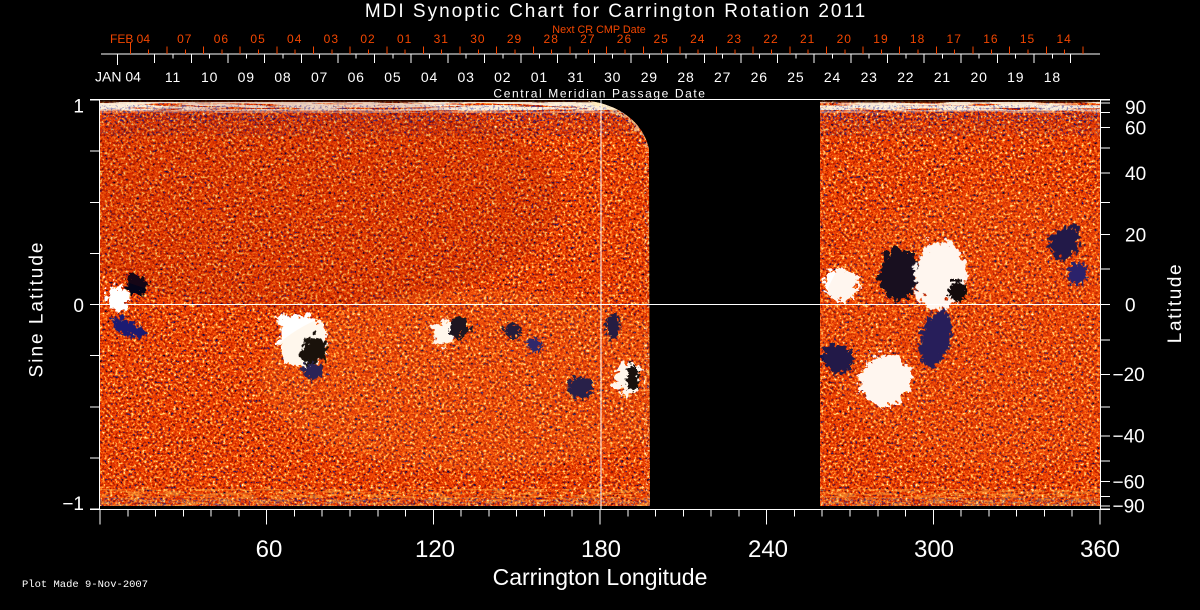  Describe the element at coordinates (598, 30) in the screenshot. I see `svg-text: Next CR CMP Date` at that location.